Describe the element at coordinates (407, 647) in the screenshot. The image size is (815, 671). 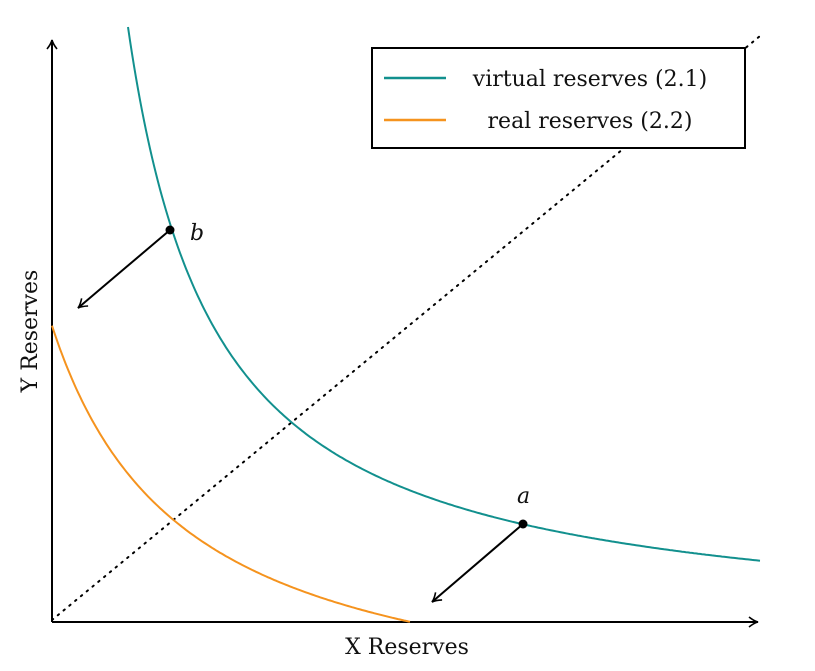
I see `x-axis-label: X Reserves` at that location.